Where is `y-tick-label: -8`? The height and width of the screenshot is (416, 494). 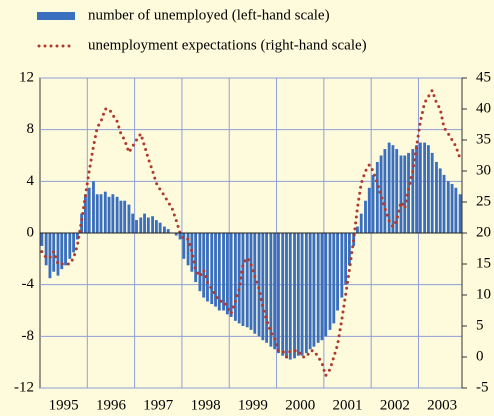
y-tick-label: -8 is located at coordinates (28, 336).